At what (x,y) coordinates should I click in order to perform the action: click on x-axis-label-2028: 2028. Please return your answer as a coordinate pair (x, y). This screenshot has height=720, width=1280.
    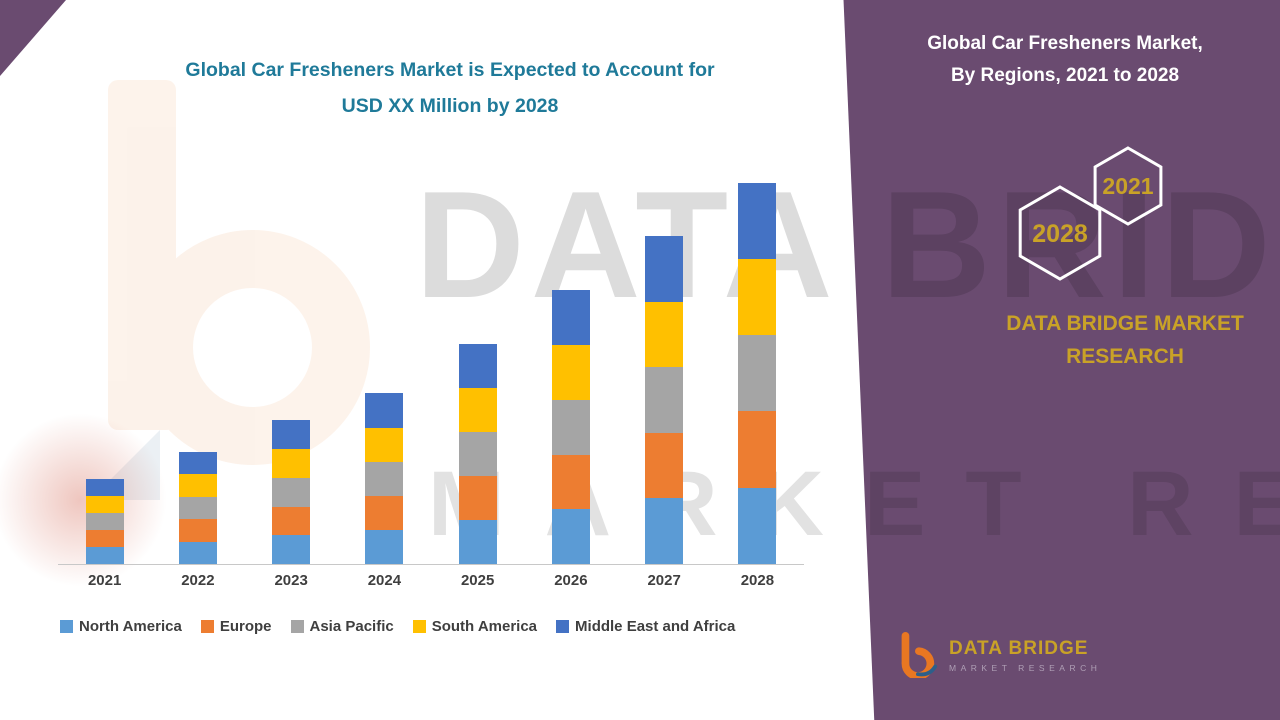
    Looking at the image, I should click on (757, 580).